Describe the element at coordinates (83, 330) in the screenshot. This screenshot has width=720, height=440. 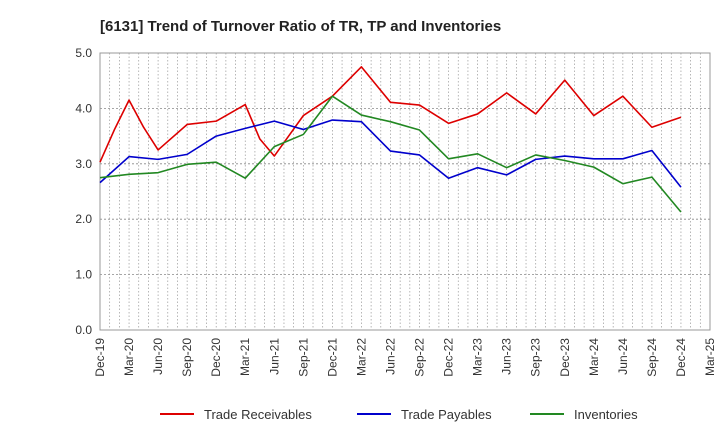
I see `y-tick-label: 0.0` at that location.